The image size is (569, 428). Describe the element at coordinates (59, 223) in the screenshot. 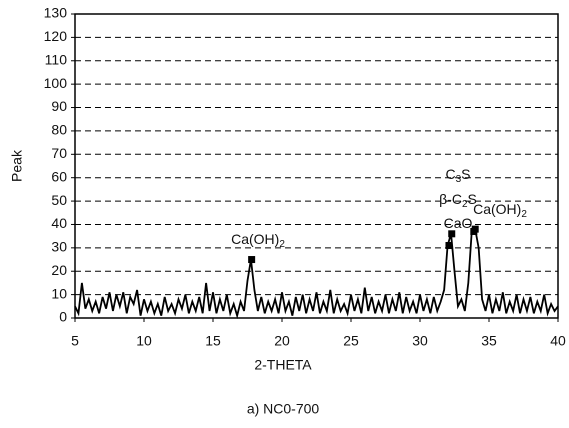

I see `y-tick-label: 40` at that location.